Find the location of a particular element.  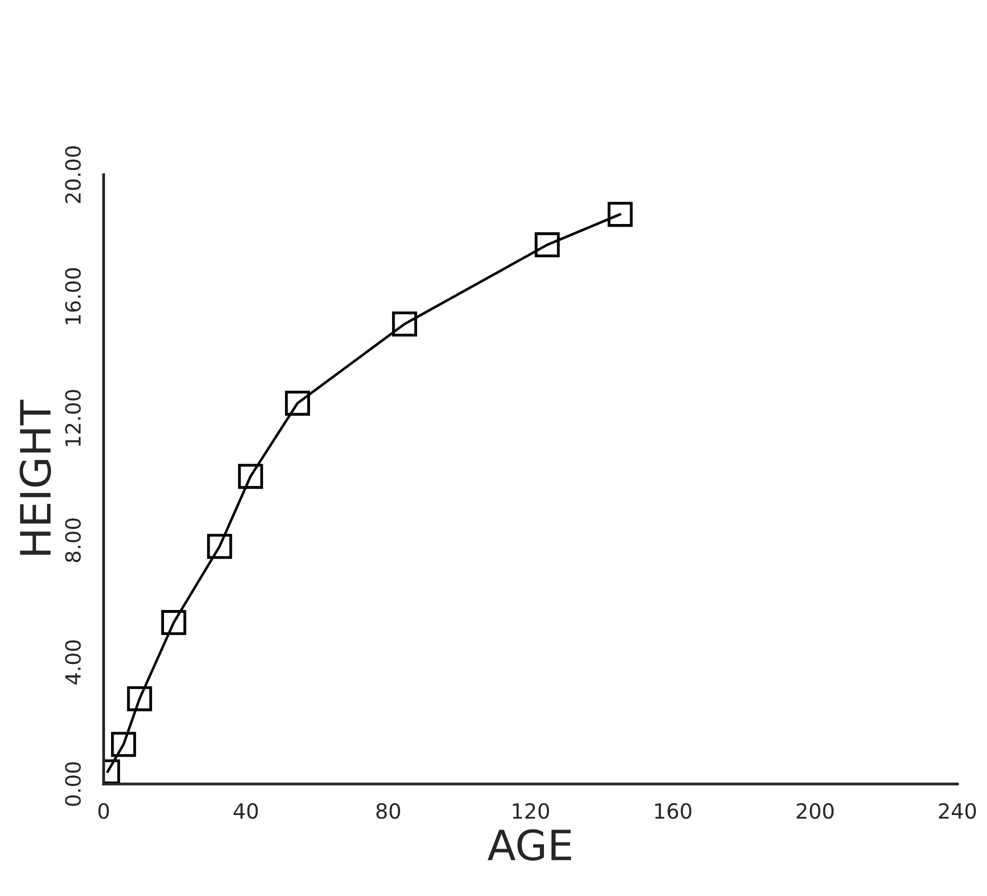

x-tick-label: 120 is located at coordinates (531, 811).